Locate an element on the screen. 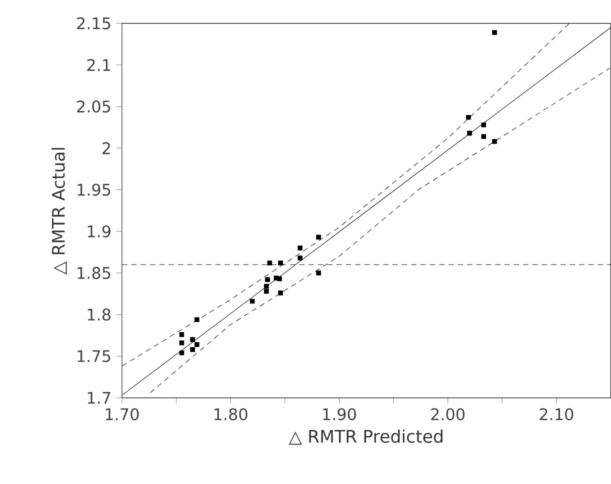  x-tick-label: 1.90 is located at coordinates (339, 414).